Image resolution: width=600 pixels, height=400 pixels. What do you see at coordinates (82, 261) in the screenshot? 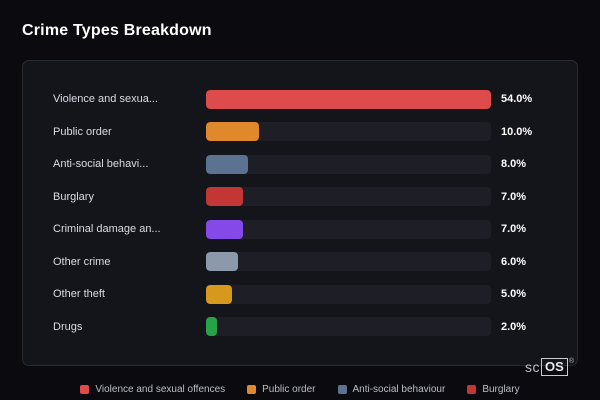
I see `category-label: Other crime` at bounding box center [82, 261].